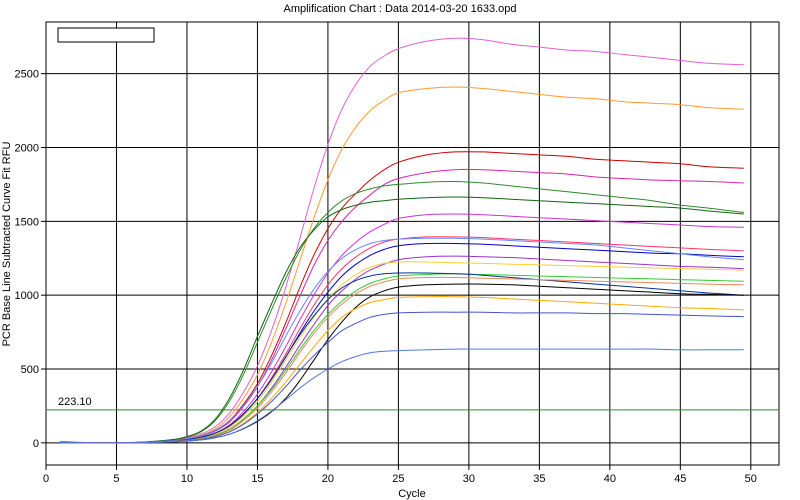 The height and width of the screenshot is (500, 800). Describe the element at coordinates (610, 479) in the screenshot. I see `x-tick-label: 40` at that location.